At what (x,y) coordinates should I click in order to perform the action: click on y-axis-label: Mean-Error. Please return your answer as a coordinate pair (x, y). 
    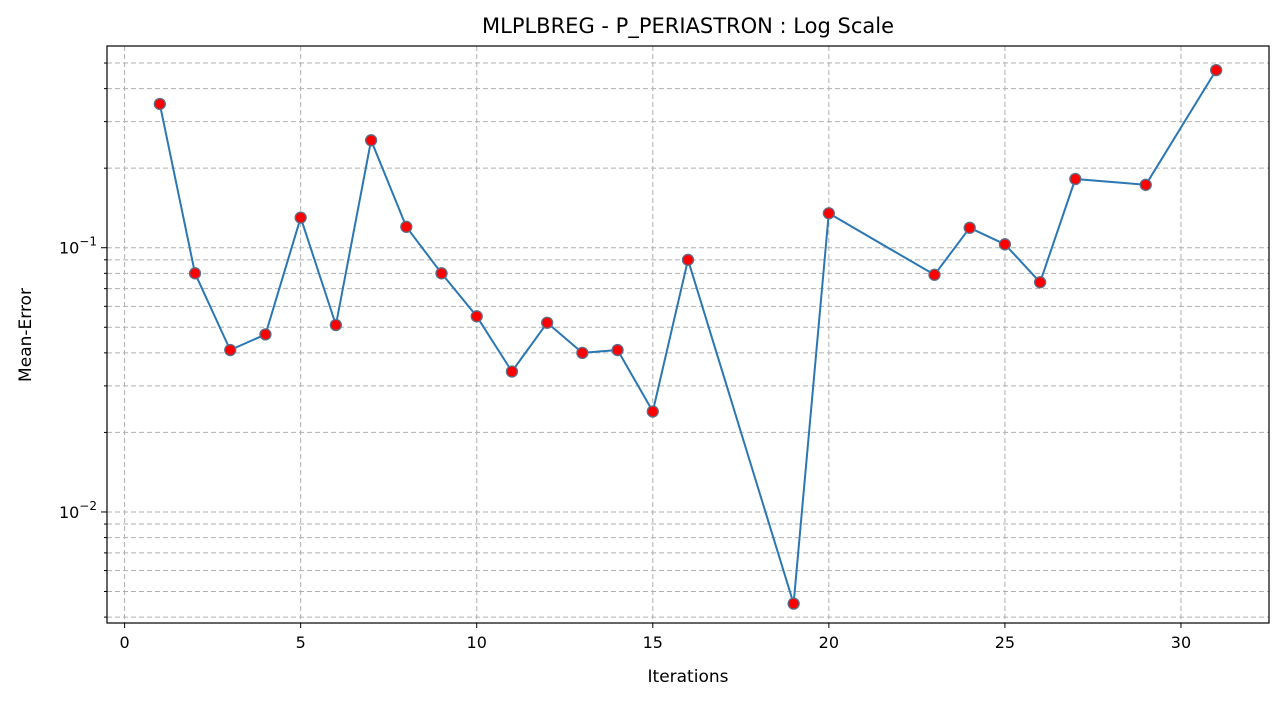
    Looking at the image, I should click on (26, 335).